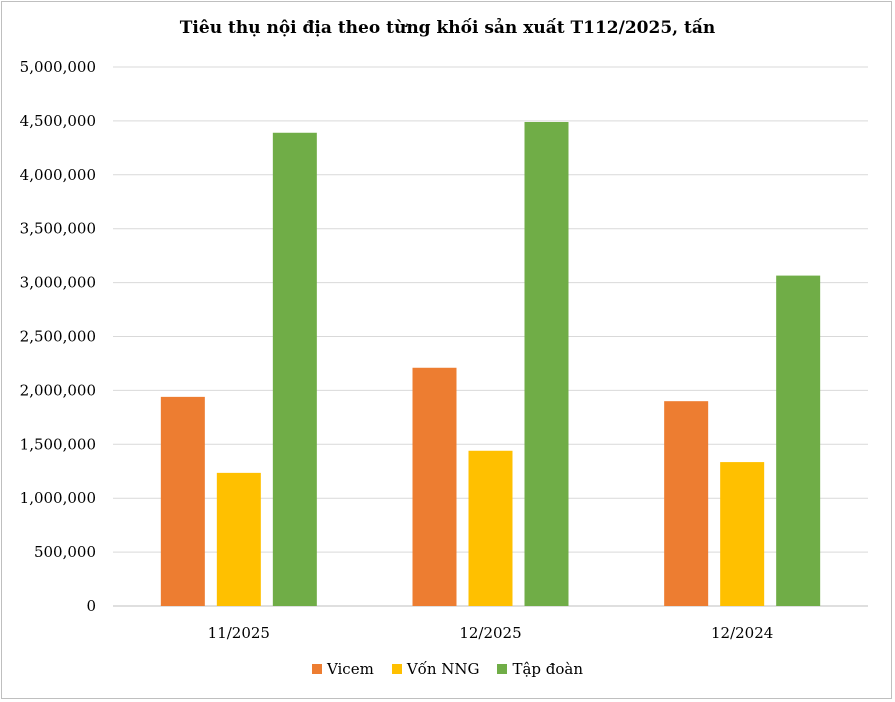 Image resolution: width=895 pixels, height=702 pixels. Describe the element at coordinates (91, 606) in the screenshot. I see `y-tick-label: 0` at that location.